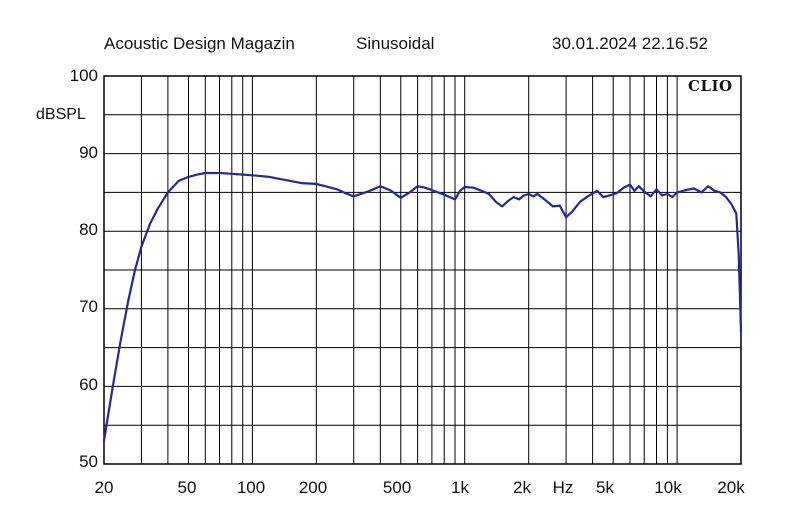 This screenshot has height=520, width=800. What do you see at coordinates (104, 487) in the screenshot?
I see `x-tick-label: 20` at bounding box center [104, 487].